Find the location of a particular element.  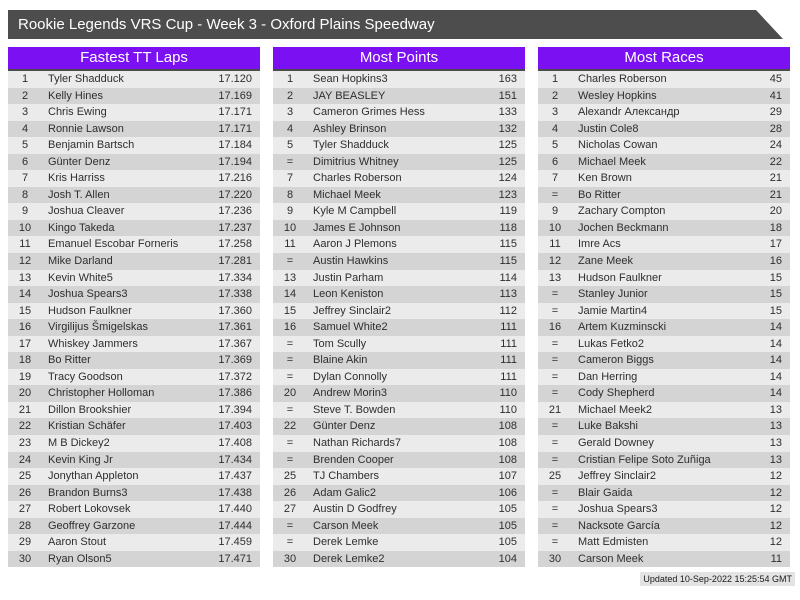

table-row: 15 Hudson Faulkner 17.360 is located at coordinates (134, 311).